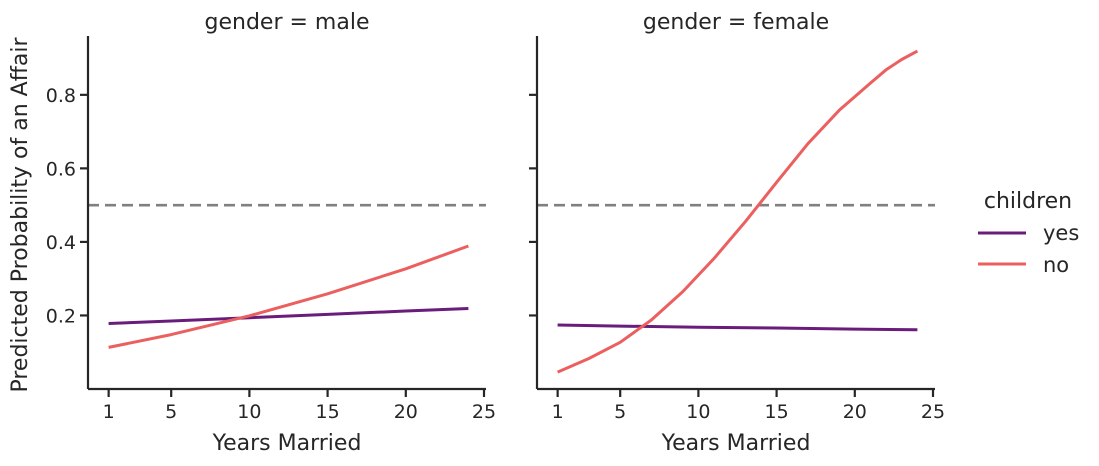  Describe the element at coordinates (20, 215) in the screenshot. I see `y-axis-label: Predicted Probability of an Affair` at that location.